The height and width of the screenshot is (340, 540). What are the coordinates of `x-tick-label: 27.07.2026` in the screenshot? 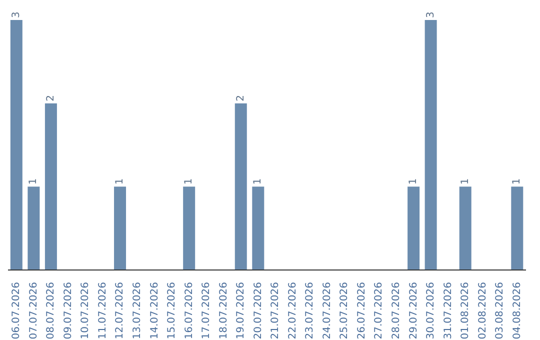 It's located at (379, 311).